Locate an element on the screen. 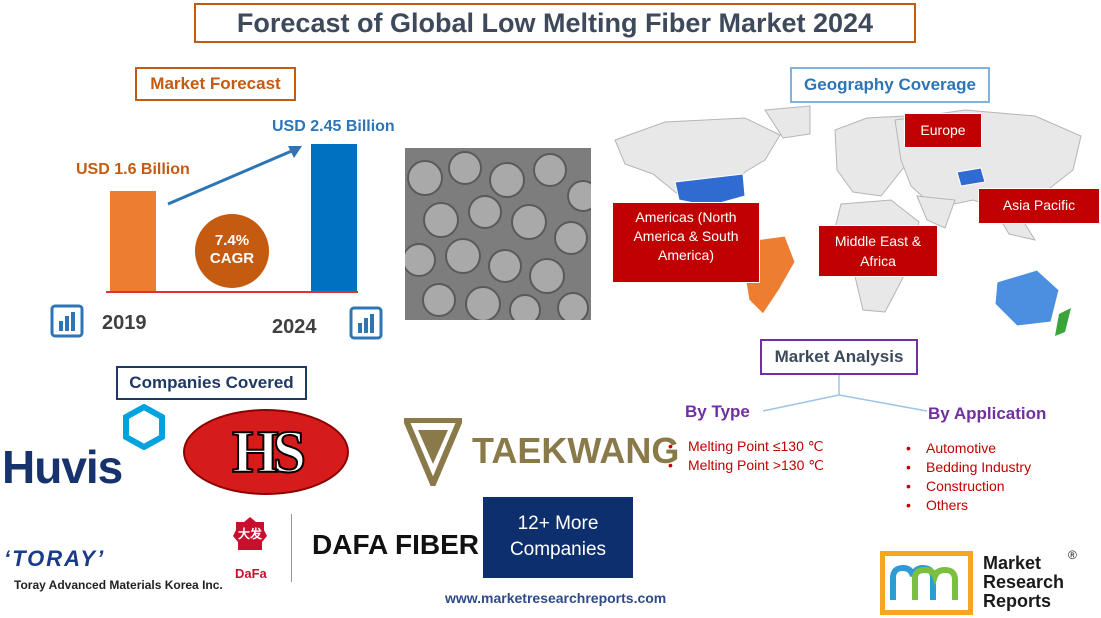  australia-highlight is located at coordinates (1027, 298).